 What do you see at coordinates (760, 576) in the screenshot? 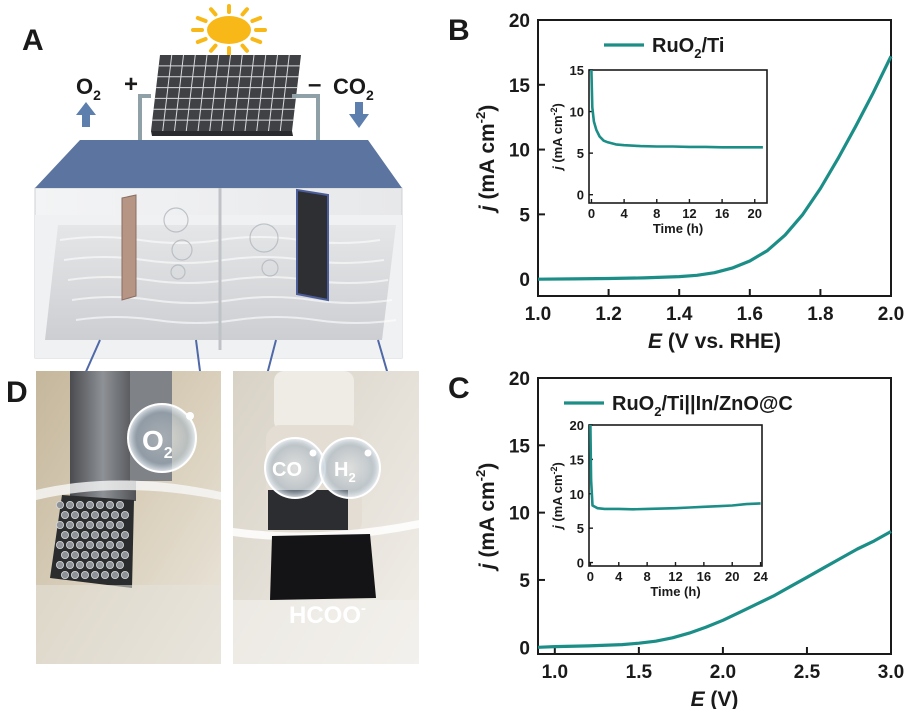
I see `inset-x-tick-label: 24` at bounding box center [760, 576].